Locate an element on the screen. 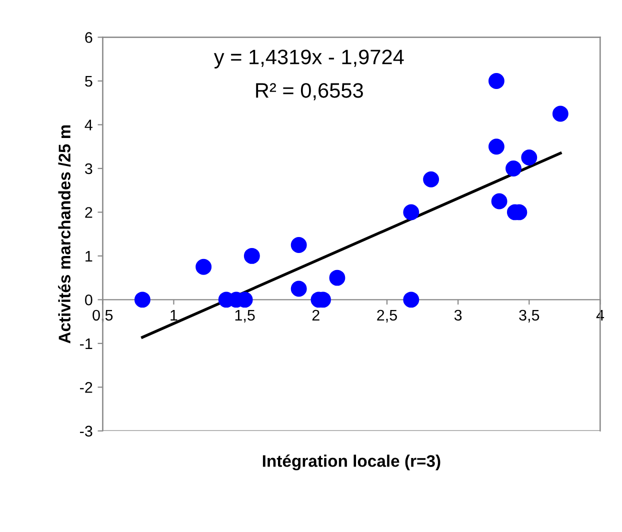 This screenshot has height=532, width=622. y-tick-label: 3 is located at coordinates (88, 168).